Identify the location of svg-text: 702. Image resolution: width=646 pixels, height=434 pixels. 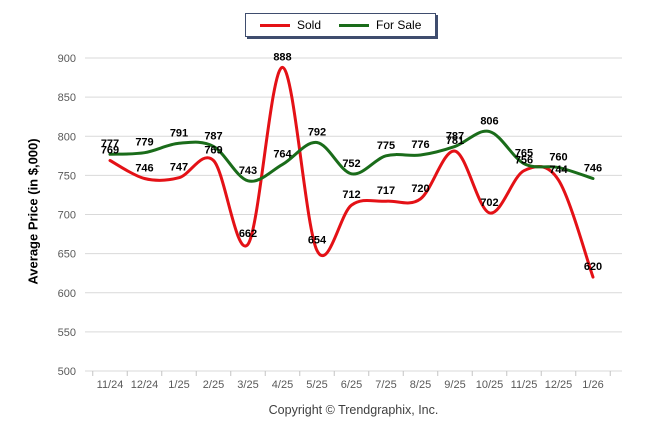
(489, 203).